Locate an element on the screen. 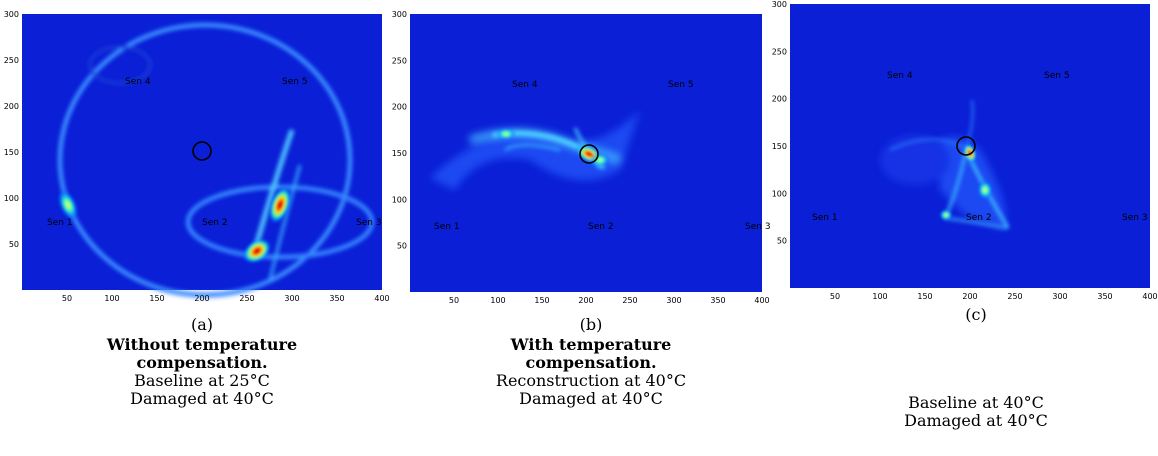 Image resolution: width=1158 pixels, height=456 pixels. caption-bold-line-1: With temperature is located at coordinates (591, 344).